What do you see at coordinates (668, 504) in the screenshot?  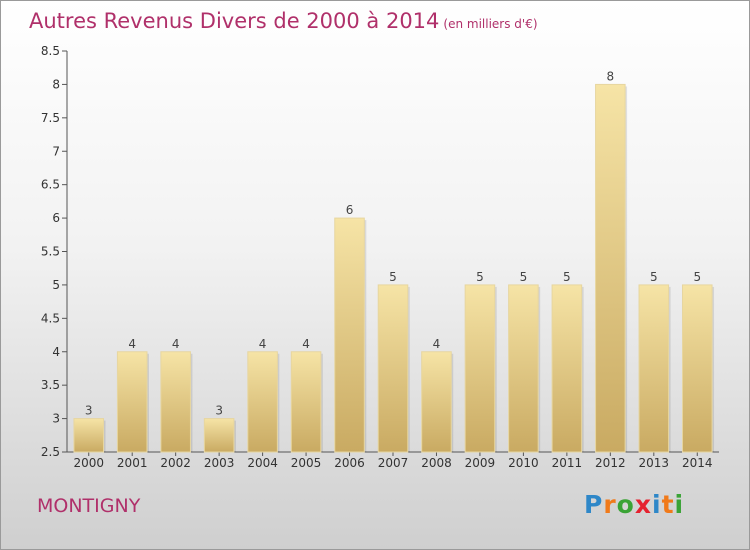 I see `logo-letter: t` at bounding box center [668, 504].